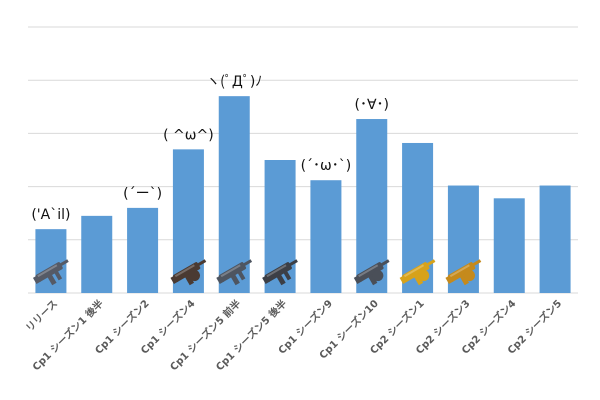 The image size is (600, 400). Describe the element at coordinates (50, 215) in the screenshot. I see `annotation-label: ('A`il)` at that location.